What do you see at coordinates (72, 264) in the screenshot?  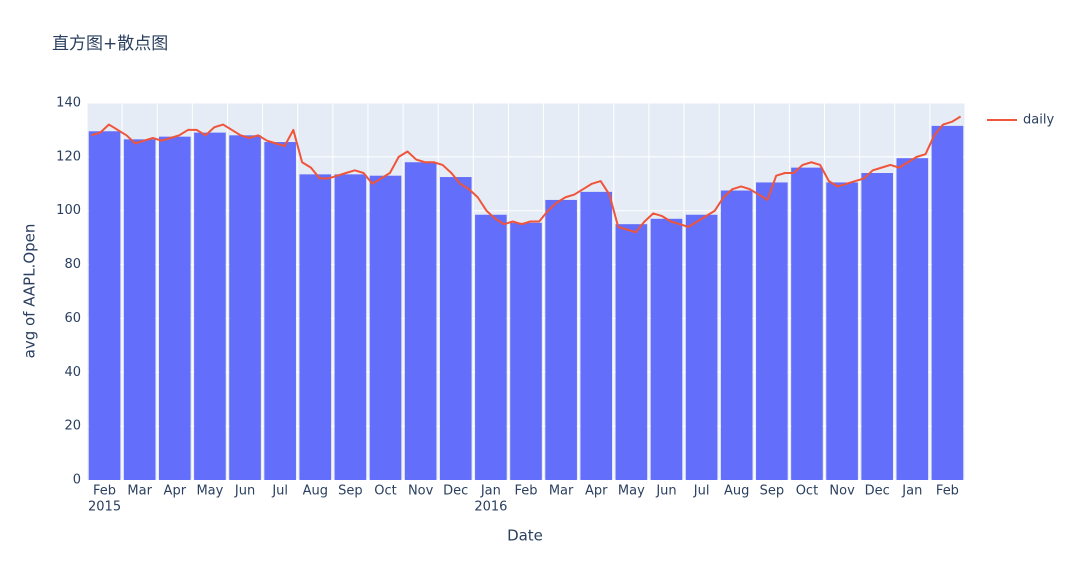 I see `y-tick-label: 80` at bounding box center [72, 264].